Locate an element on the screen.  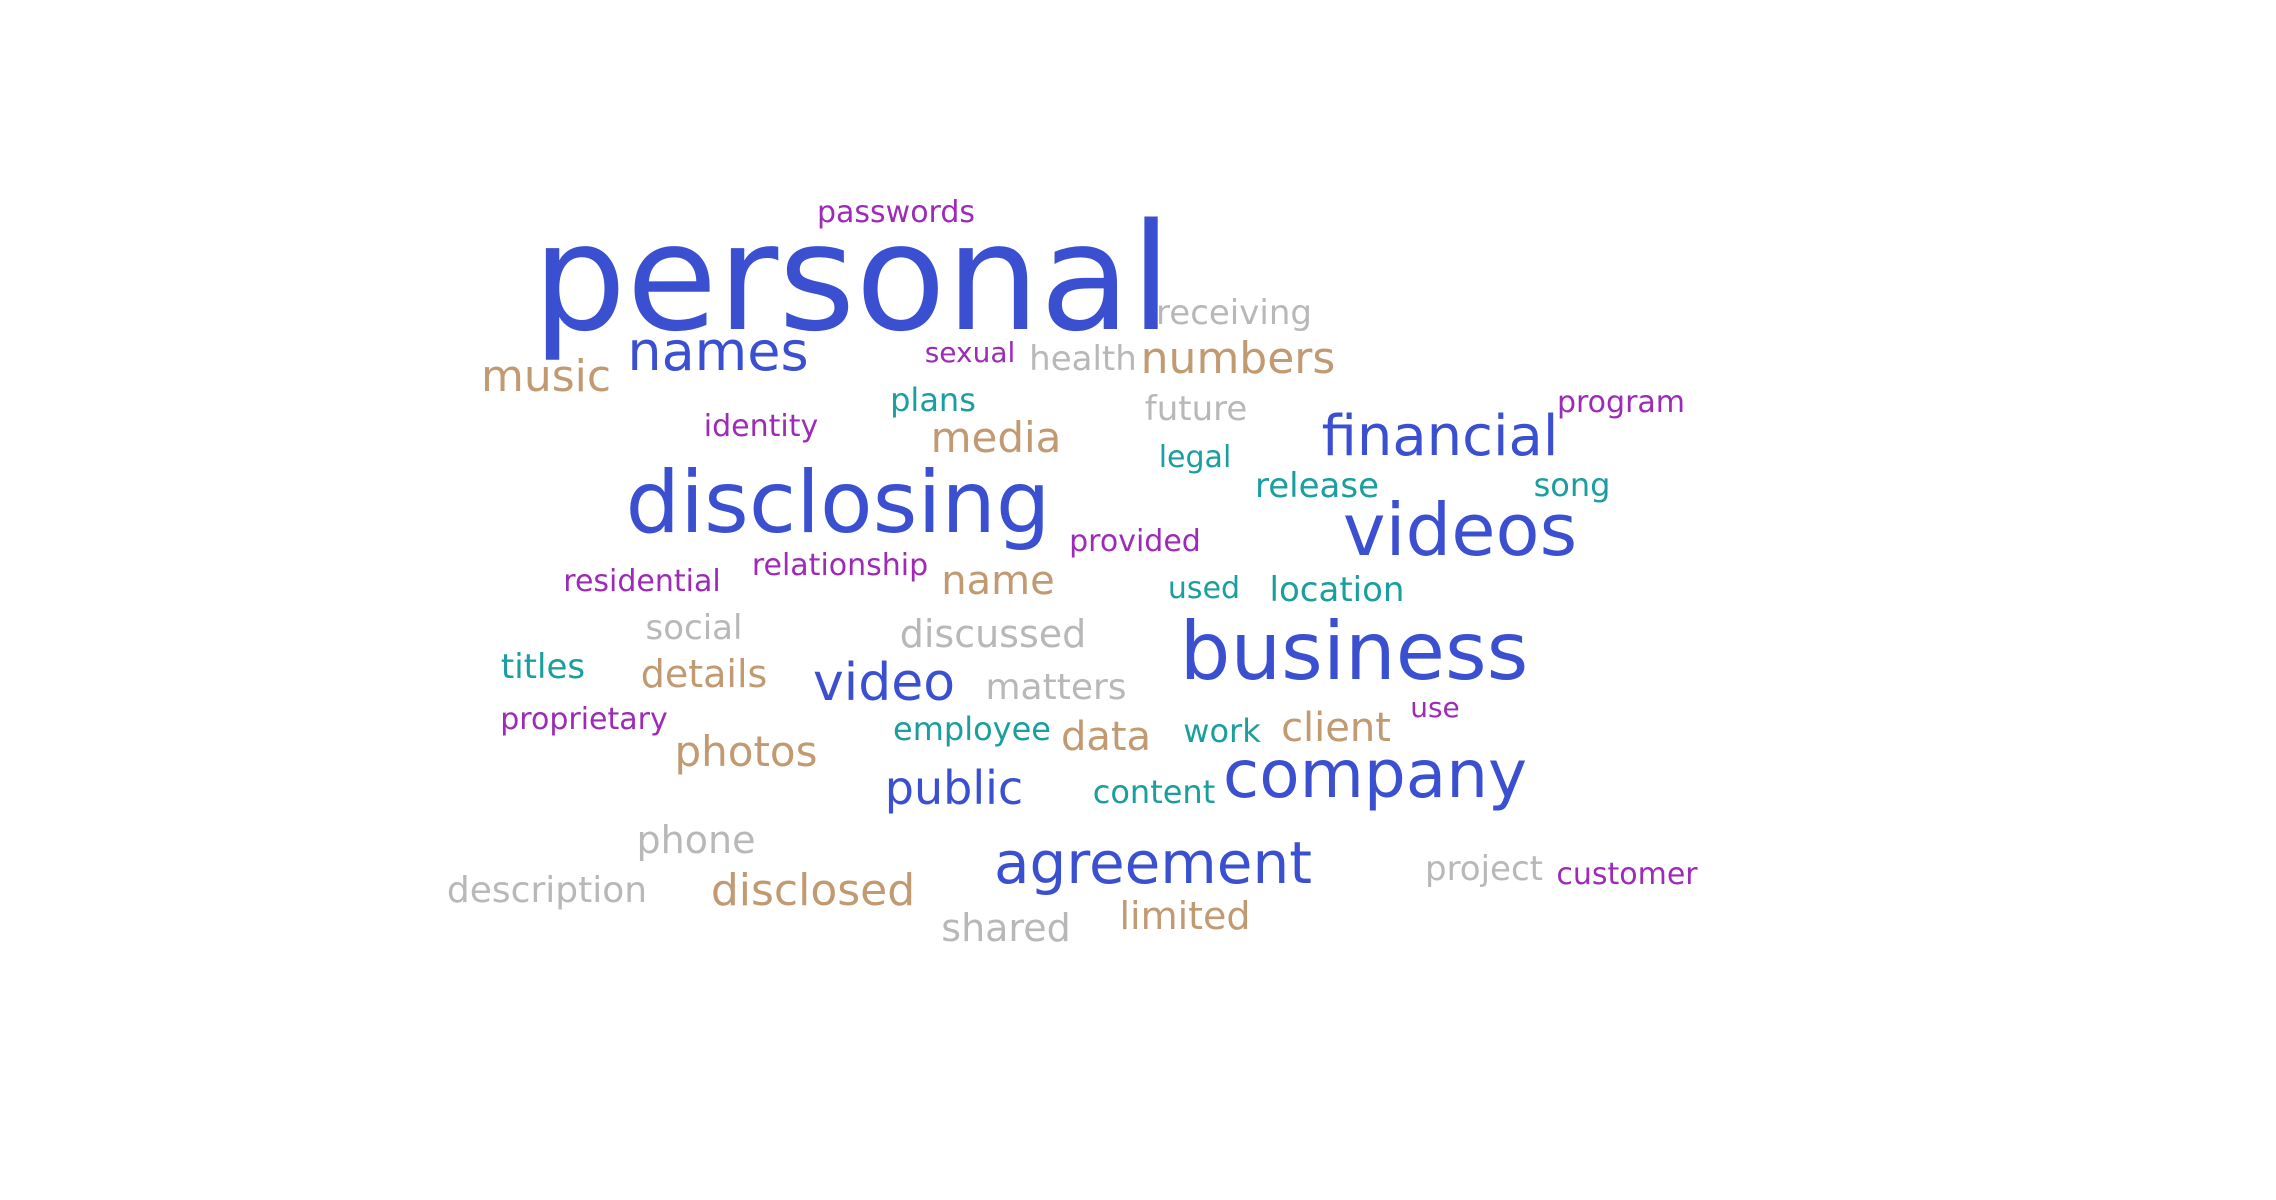
word-work: work is located at coordinates (1222, 731).